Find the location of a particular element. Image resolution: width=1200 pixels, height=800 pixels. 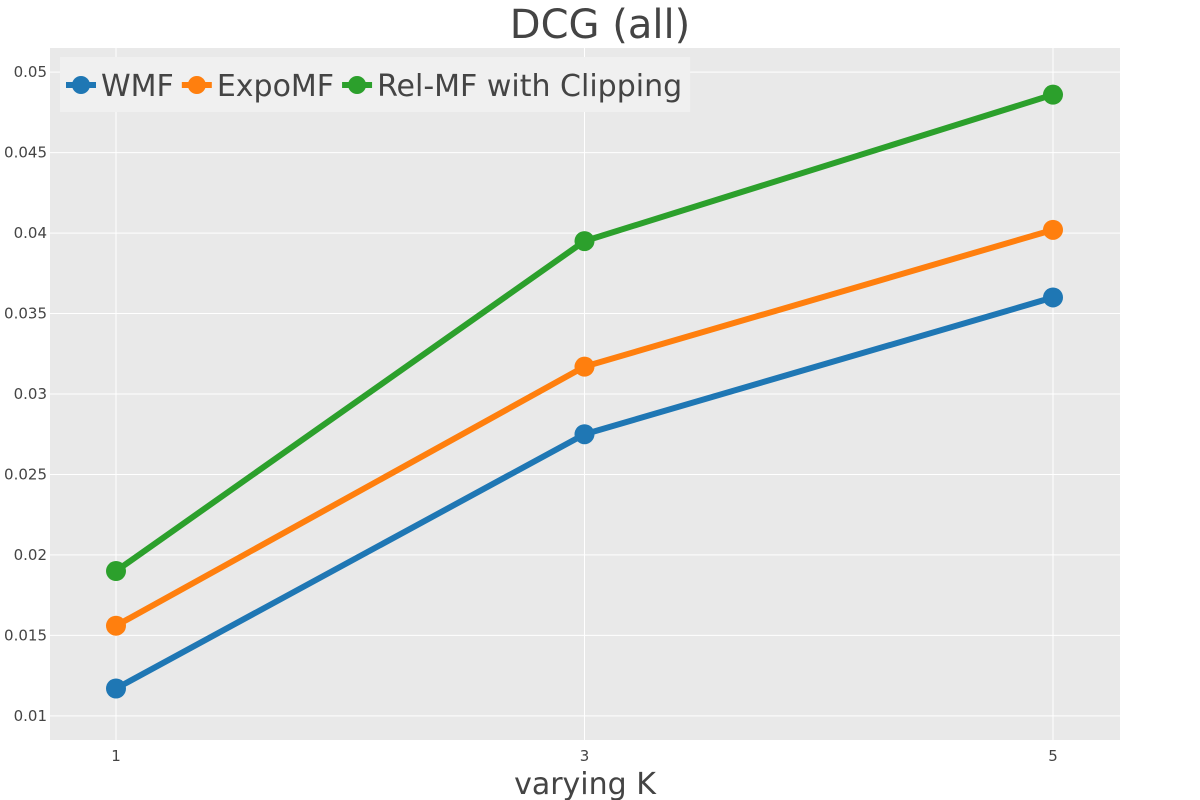

y-tick-label: 0.05 is located at coordinates (30, 72).